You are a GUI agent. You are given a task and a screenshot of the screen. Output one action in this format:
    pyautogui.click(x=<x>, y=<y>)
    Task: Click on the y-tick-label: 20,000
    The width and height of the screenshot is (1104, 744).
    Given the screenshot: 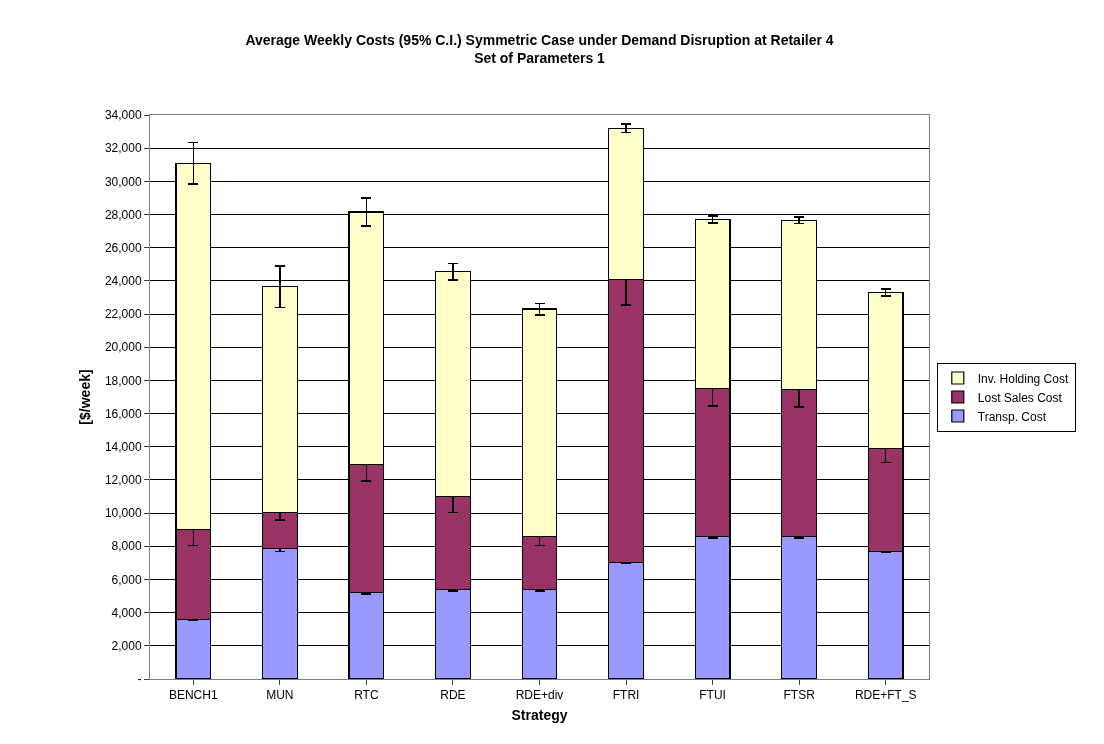 What is the action you would take?
    pyautogui.click(x=123, y=347)
    